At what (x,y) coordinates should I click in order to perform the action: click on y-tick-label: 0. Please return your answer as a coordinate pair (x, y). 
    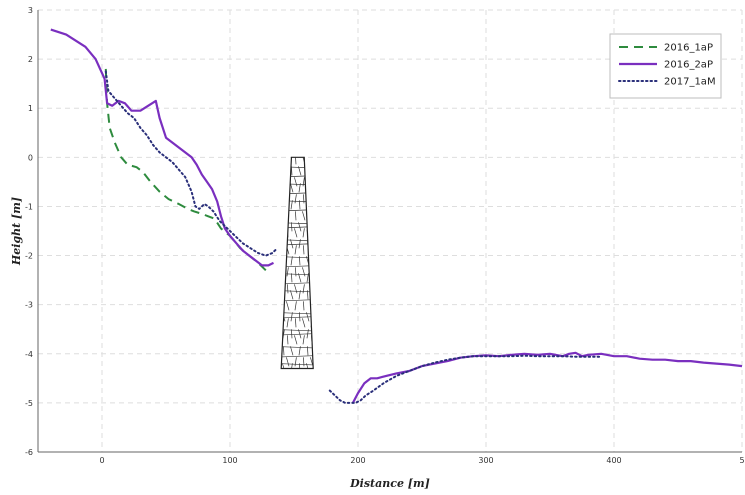
    Looking at the image, I should click on (30, 157).